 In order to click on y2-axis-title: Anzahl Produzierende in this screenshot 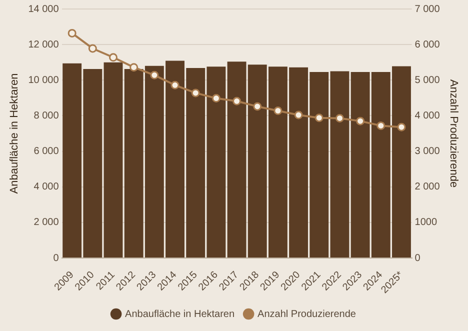, I will do `click(453, 133)`.